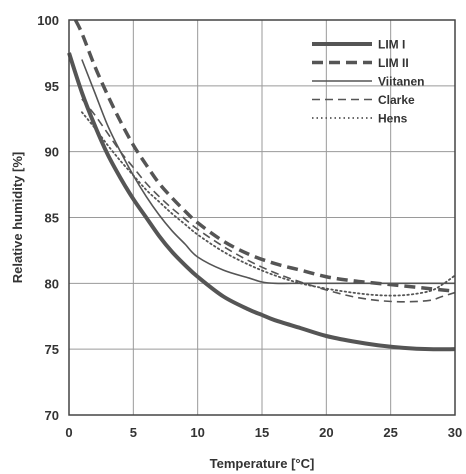  What do you see at coordinates (17, 217) in the screenshot?
I see `y-axis-label: Relative humidity [%]` at bounding box center [17, 217].